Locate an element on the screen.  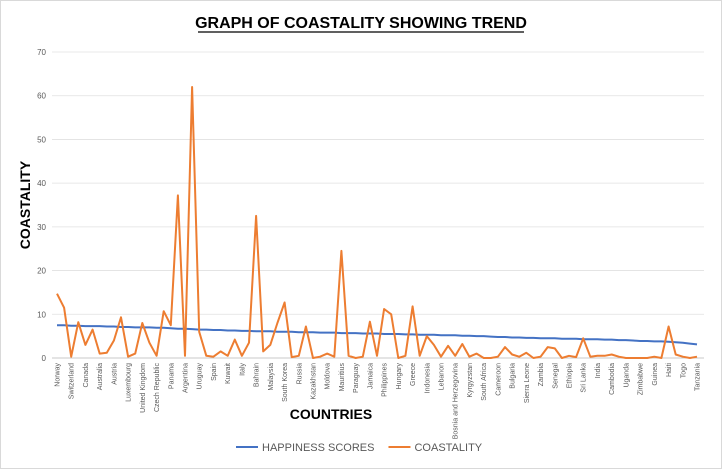
x-tick-label: Cameroon is located at coordinates (498, 379).